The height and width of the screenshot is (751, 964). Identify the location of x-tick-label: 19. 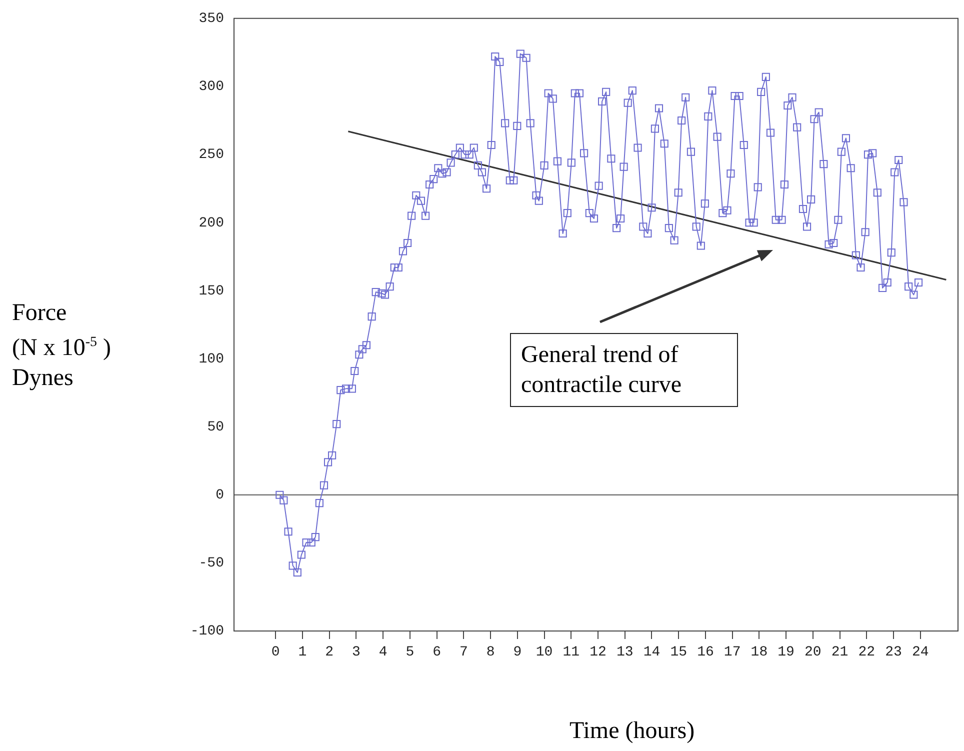
(786, 652).